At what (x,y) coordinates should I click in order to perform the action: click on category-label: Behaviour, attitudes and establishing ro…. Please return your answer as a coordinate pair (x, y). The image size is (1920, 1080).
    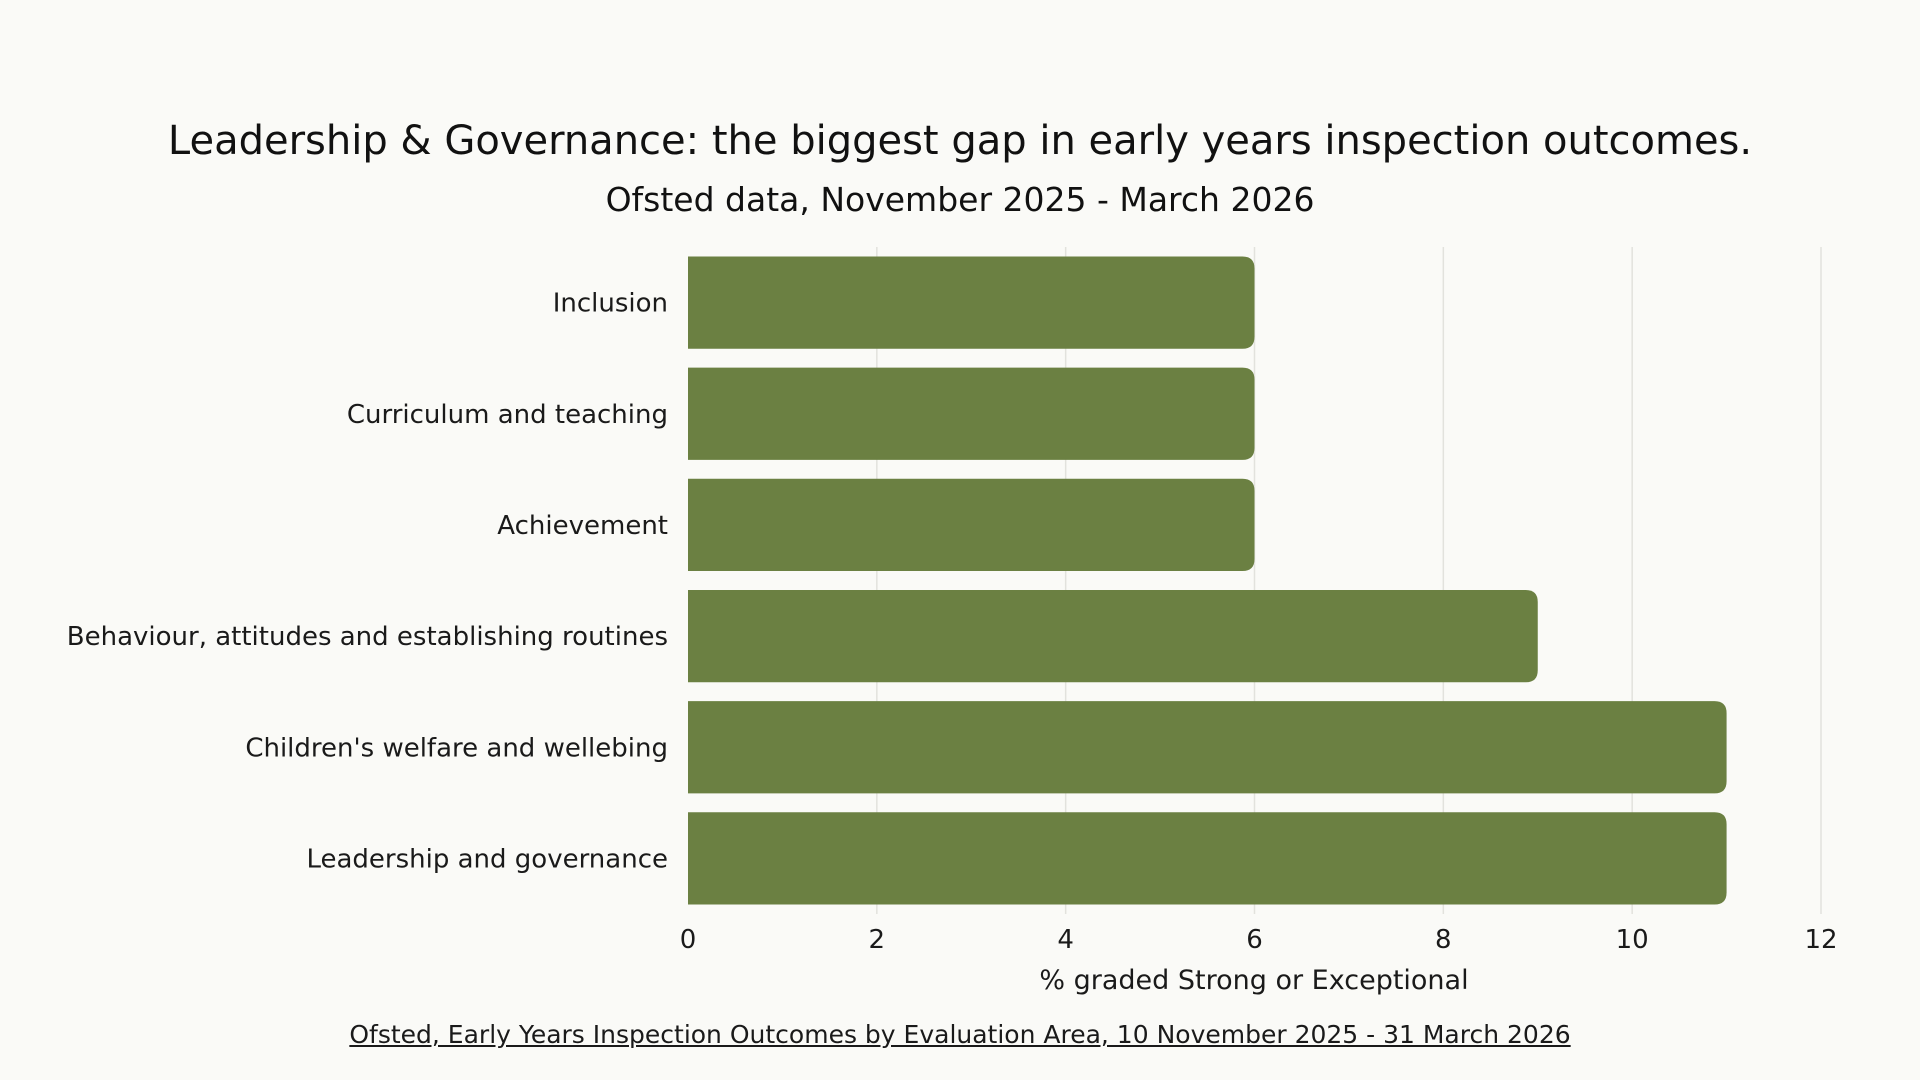
    Looking at the image, I should click on (367, 637).